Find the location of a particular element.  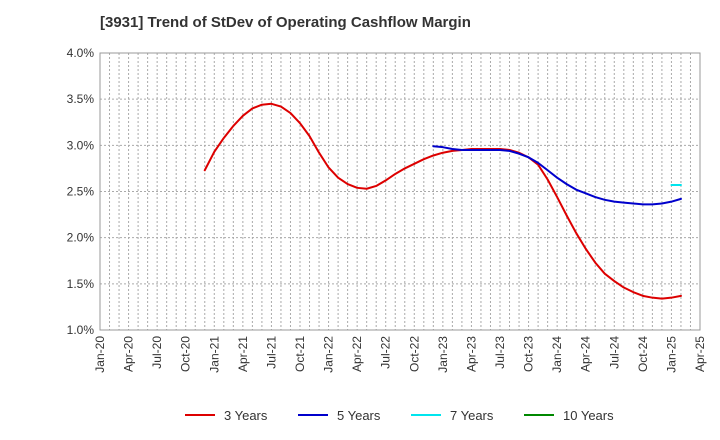

x-tick-label: Apr-25 is located at coordinates (700, 354).